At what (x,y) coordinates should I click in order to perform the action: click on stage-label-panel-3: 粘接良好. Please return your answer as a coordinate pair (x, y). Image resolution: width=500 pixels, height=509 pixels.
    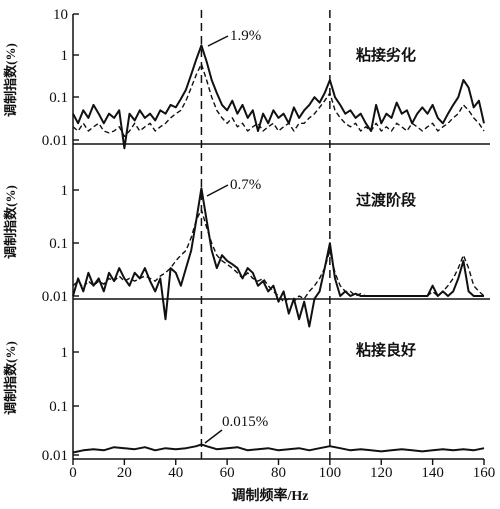
    Looking at the image, I should click on (386, 350).